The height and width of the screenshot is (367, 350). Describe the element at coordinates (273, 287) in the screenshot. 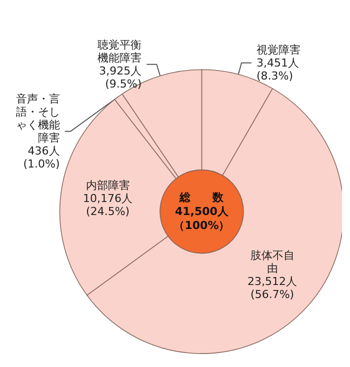

I see `data-label: 23,512人 (56.7%)` at that location.